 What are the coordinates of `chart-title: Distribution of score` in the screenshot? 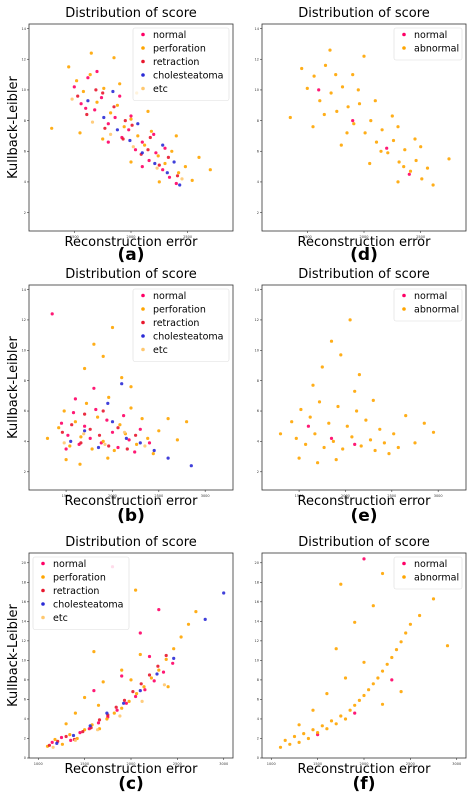 It's located at (131, 13).